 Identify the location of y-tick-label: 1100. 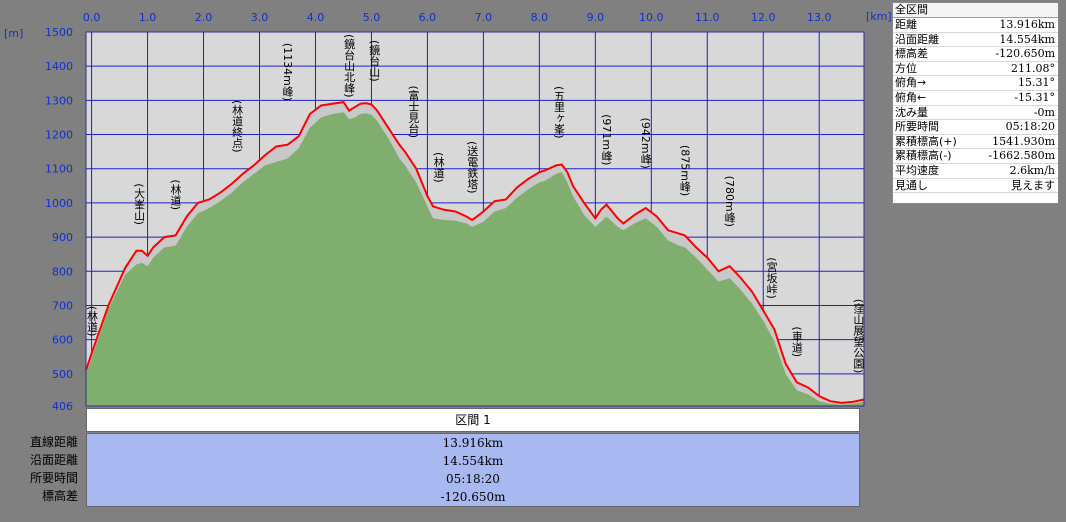
(59, 169).